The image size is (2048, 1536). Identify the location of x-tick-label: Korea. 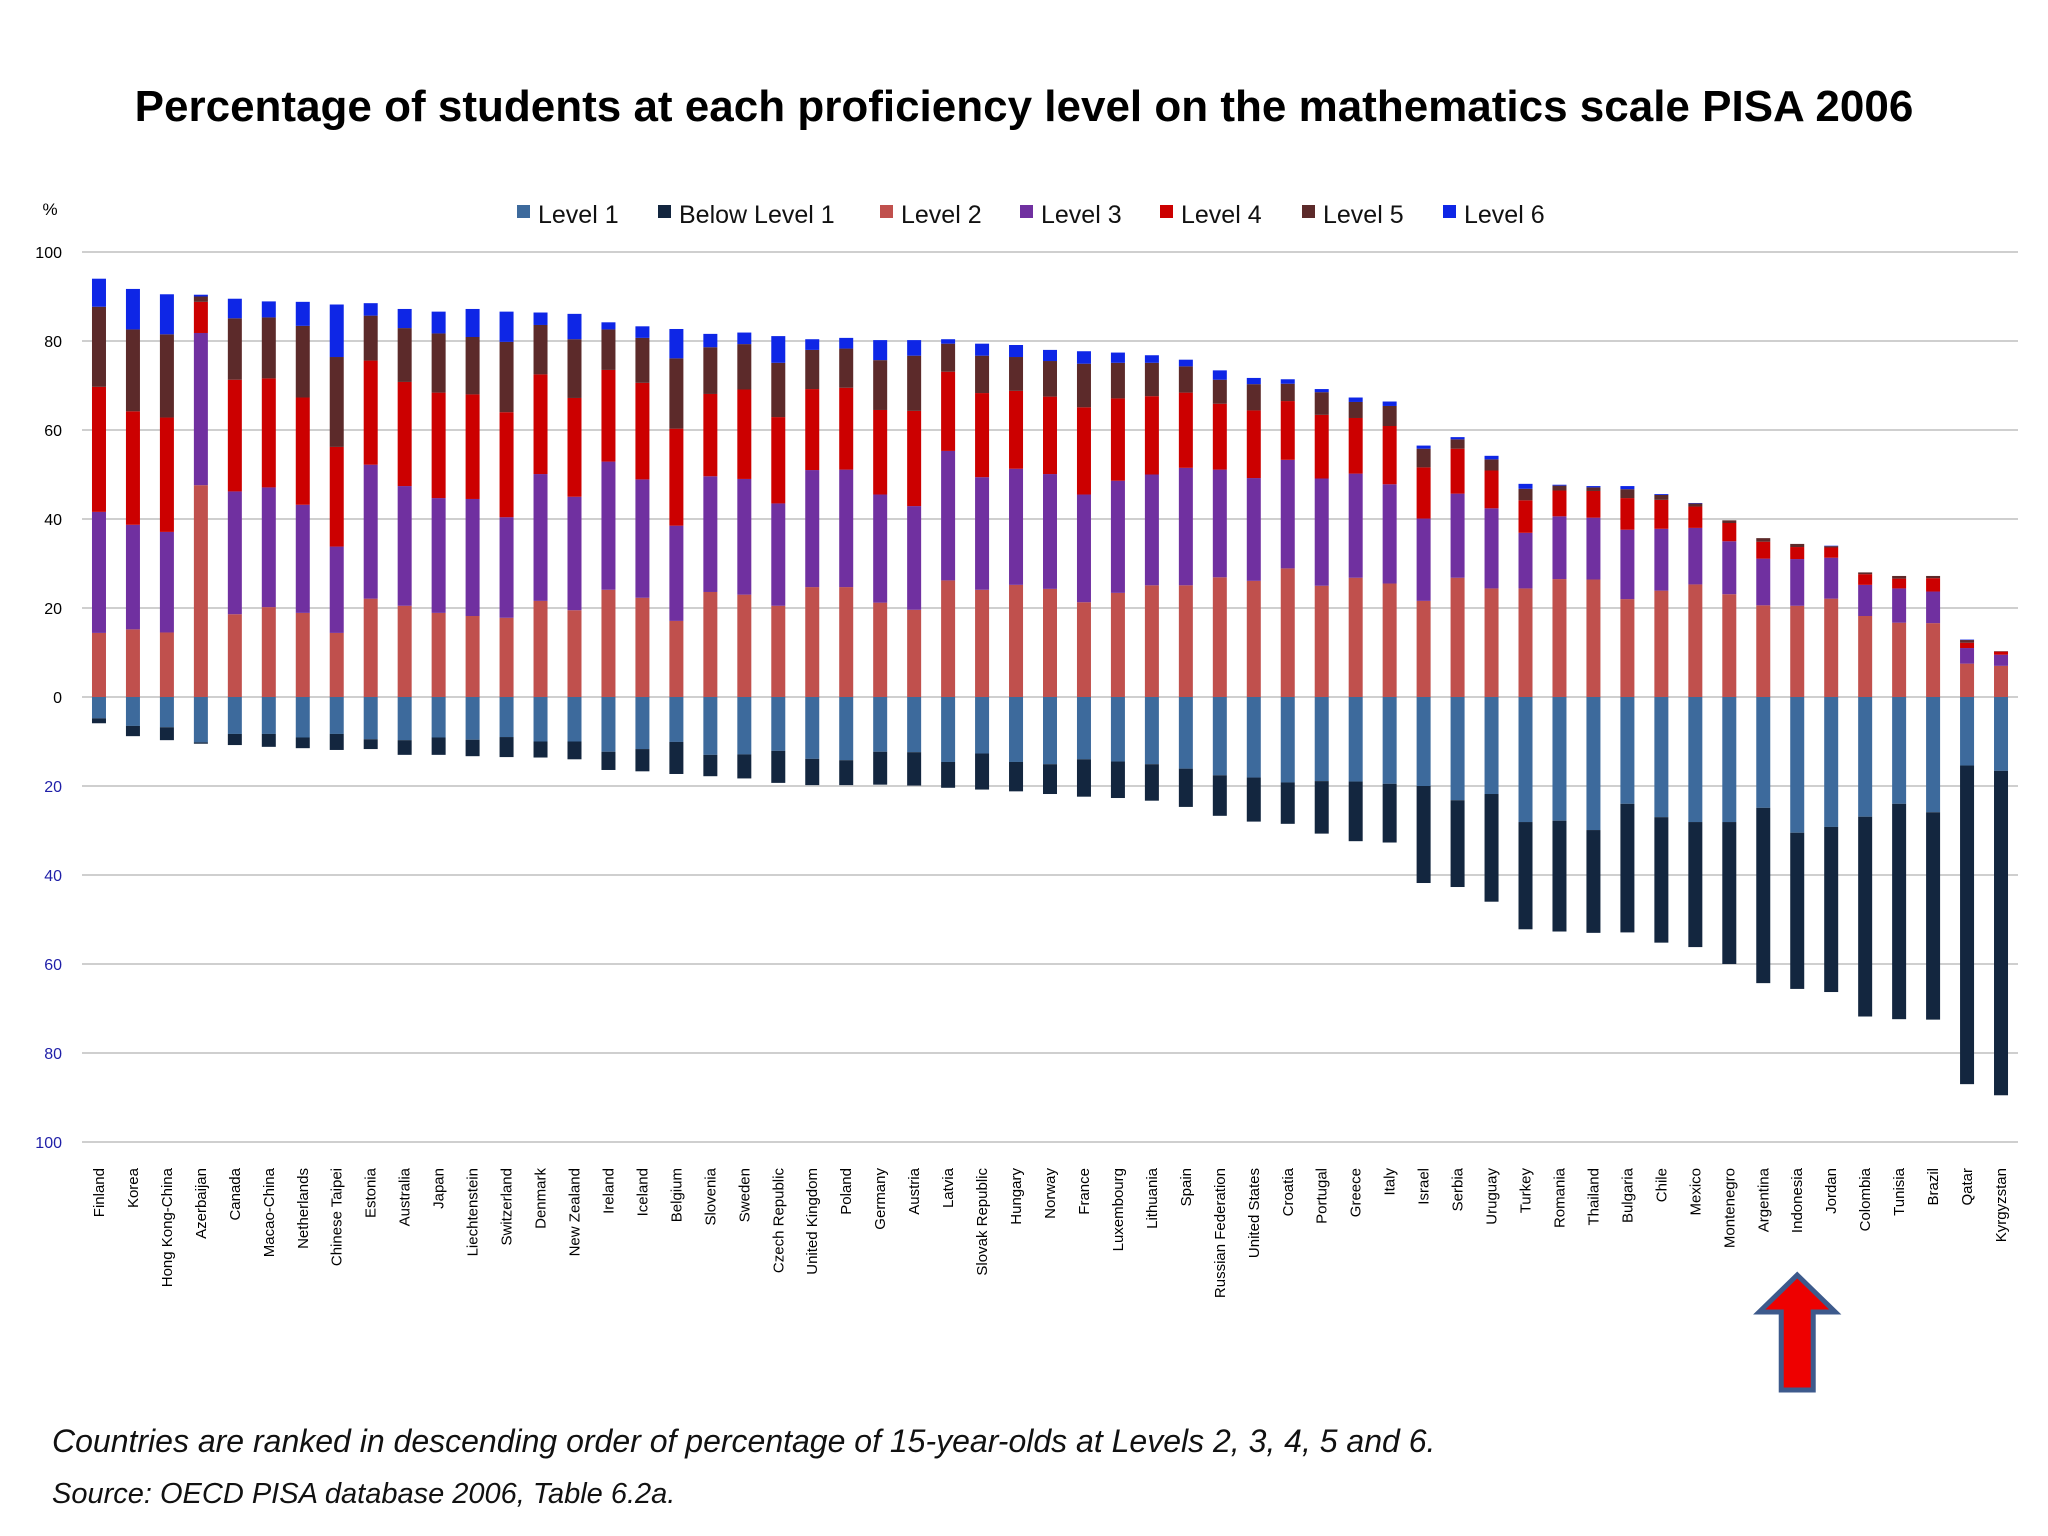
(133, 1187).